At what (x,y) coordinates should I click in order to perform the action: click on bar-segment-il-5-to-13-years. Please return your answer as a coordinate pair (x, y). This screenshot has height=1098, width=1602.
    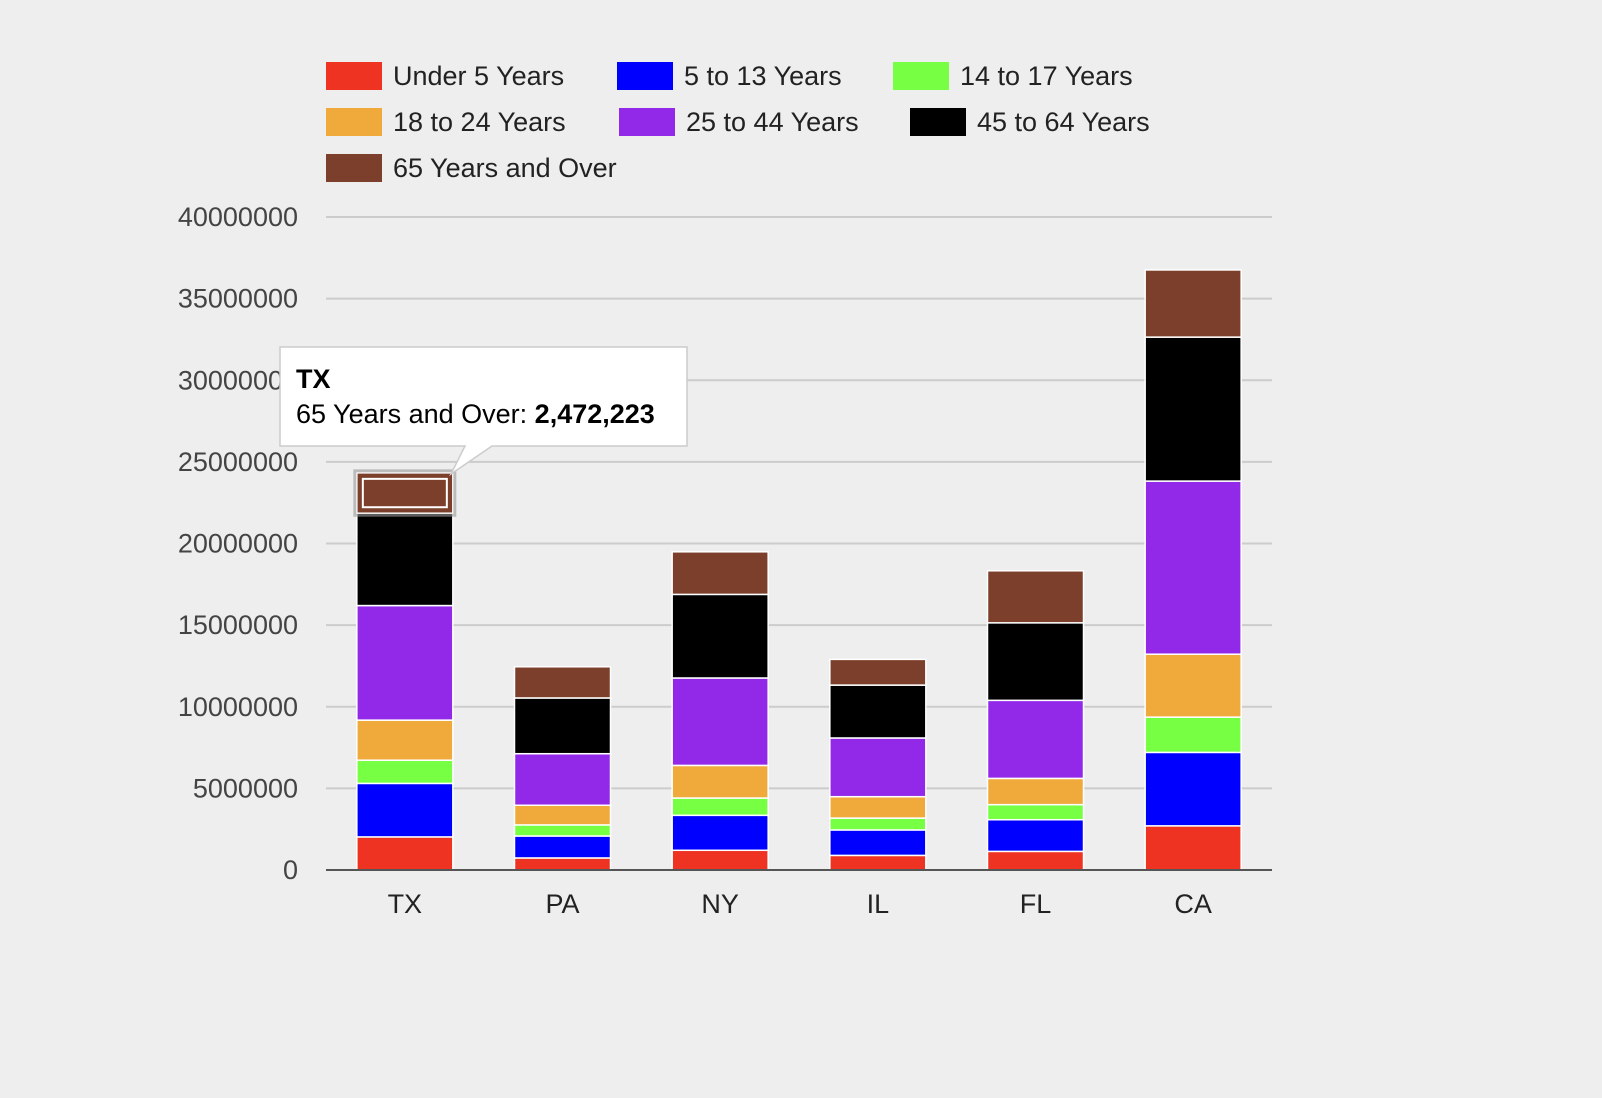
    Looking at the image, I should click on (878, 843).